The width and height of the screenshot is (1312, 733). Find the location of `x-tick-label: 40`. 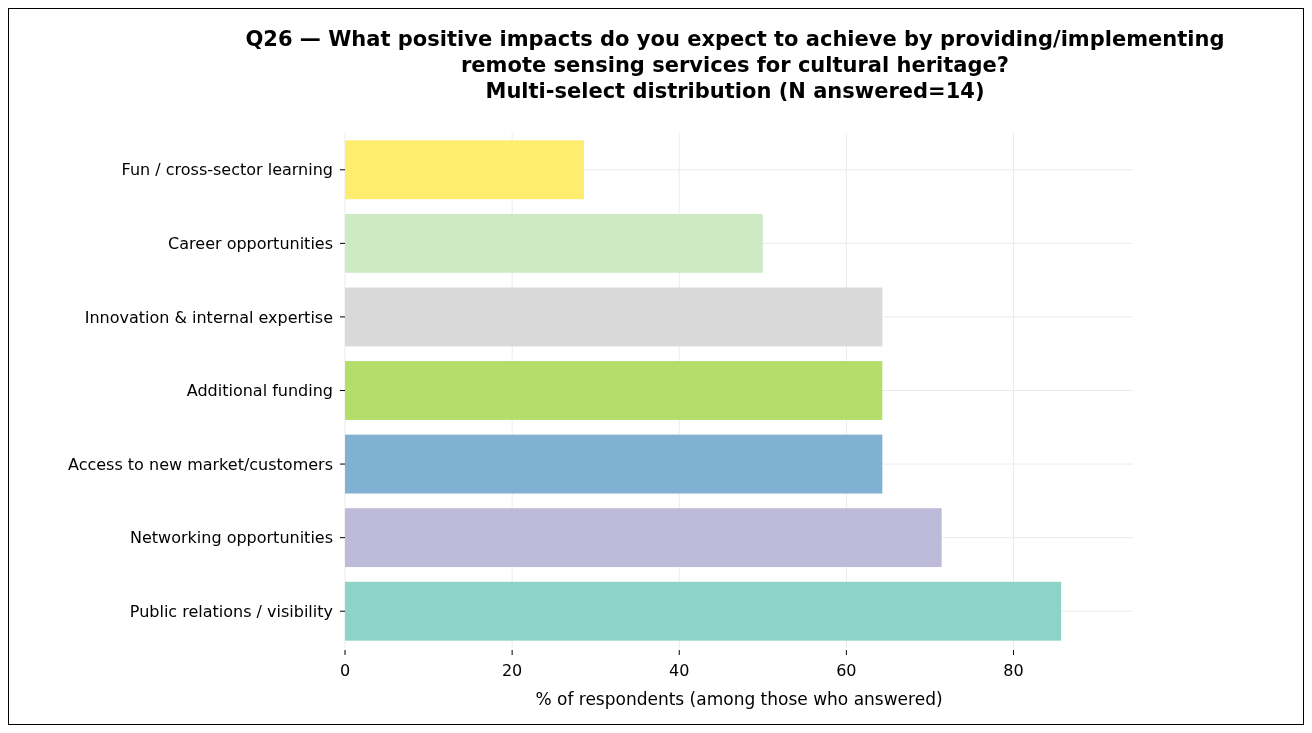

x-tick-label: 40 is located at coordinates (679, 670).